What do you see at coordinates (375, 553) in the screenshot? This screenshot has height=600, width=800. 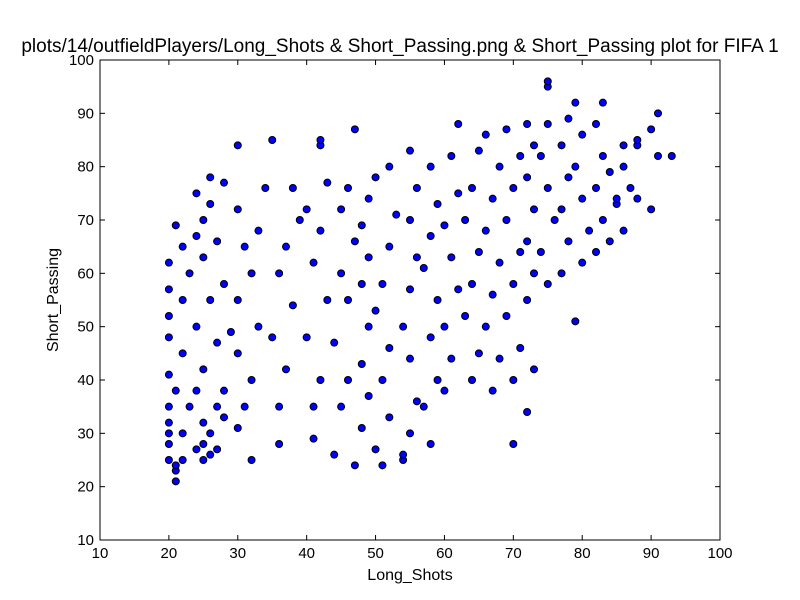 I see `x-tick-label: 50` at bounding box center [375, 553].